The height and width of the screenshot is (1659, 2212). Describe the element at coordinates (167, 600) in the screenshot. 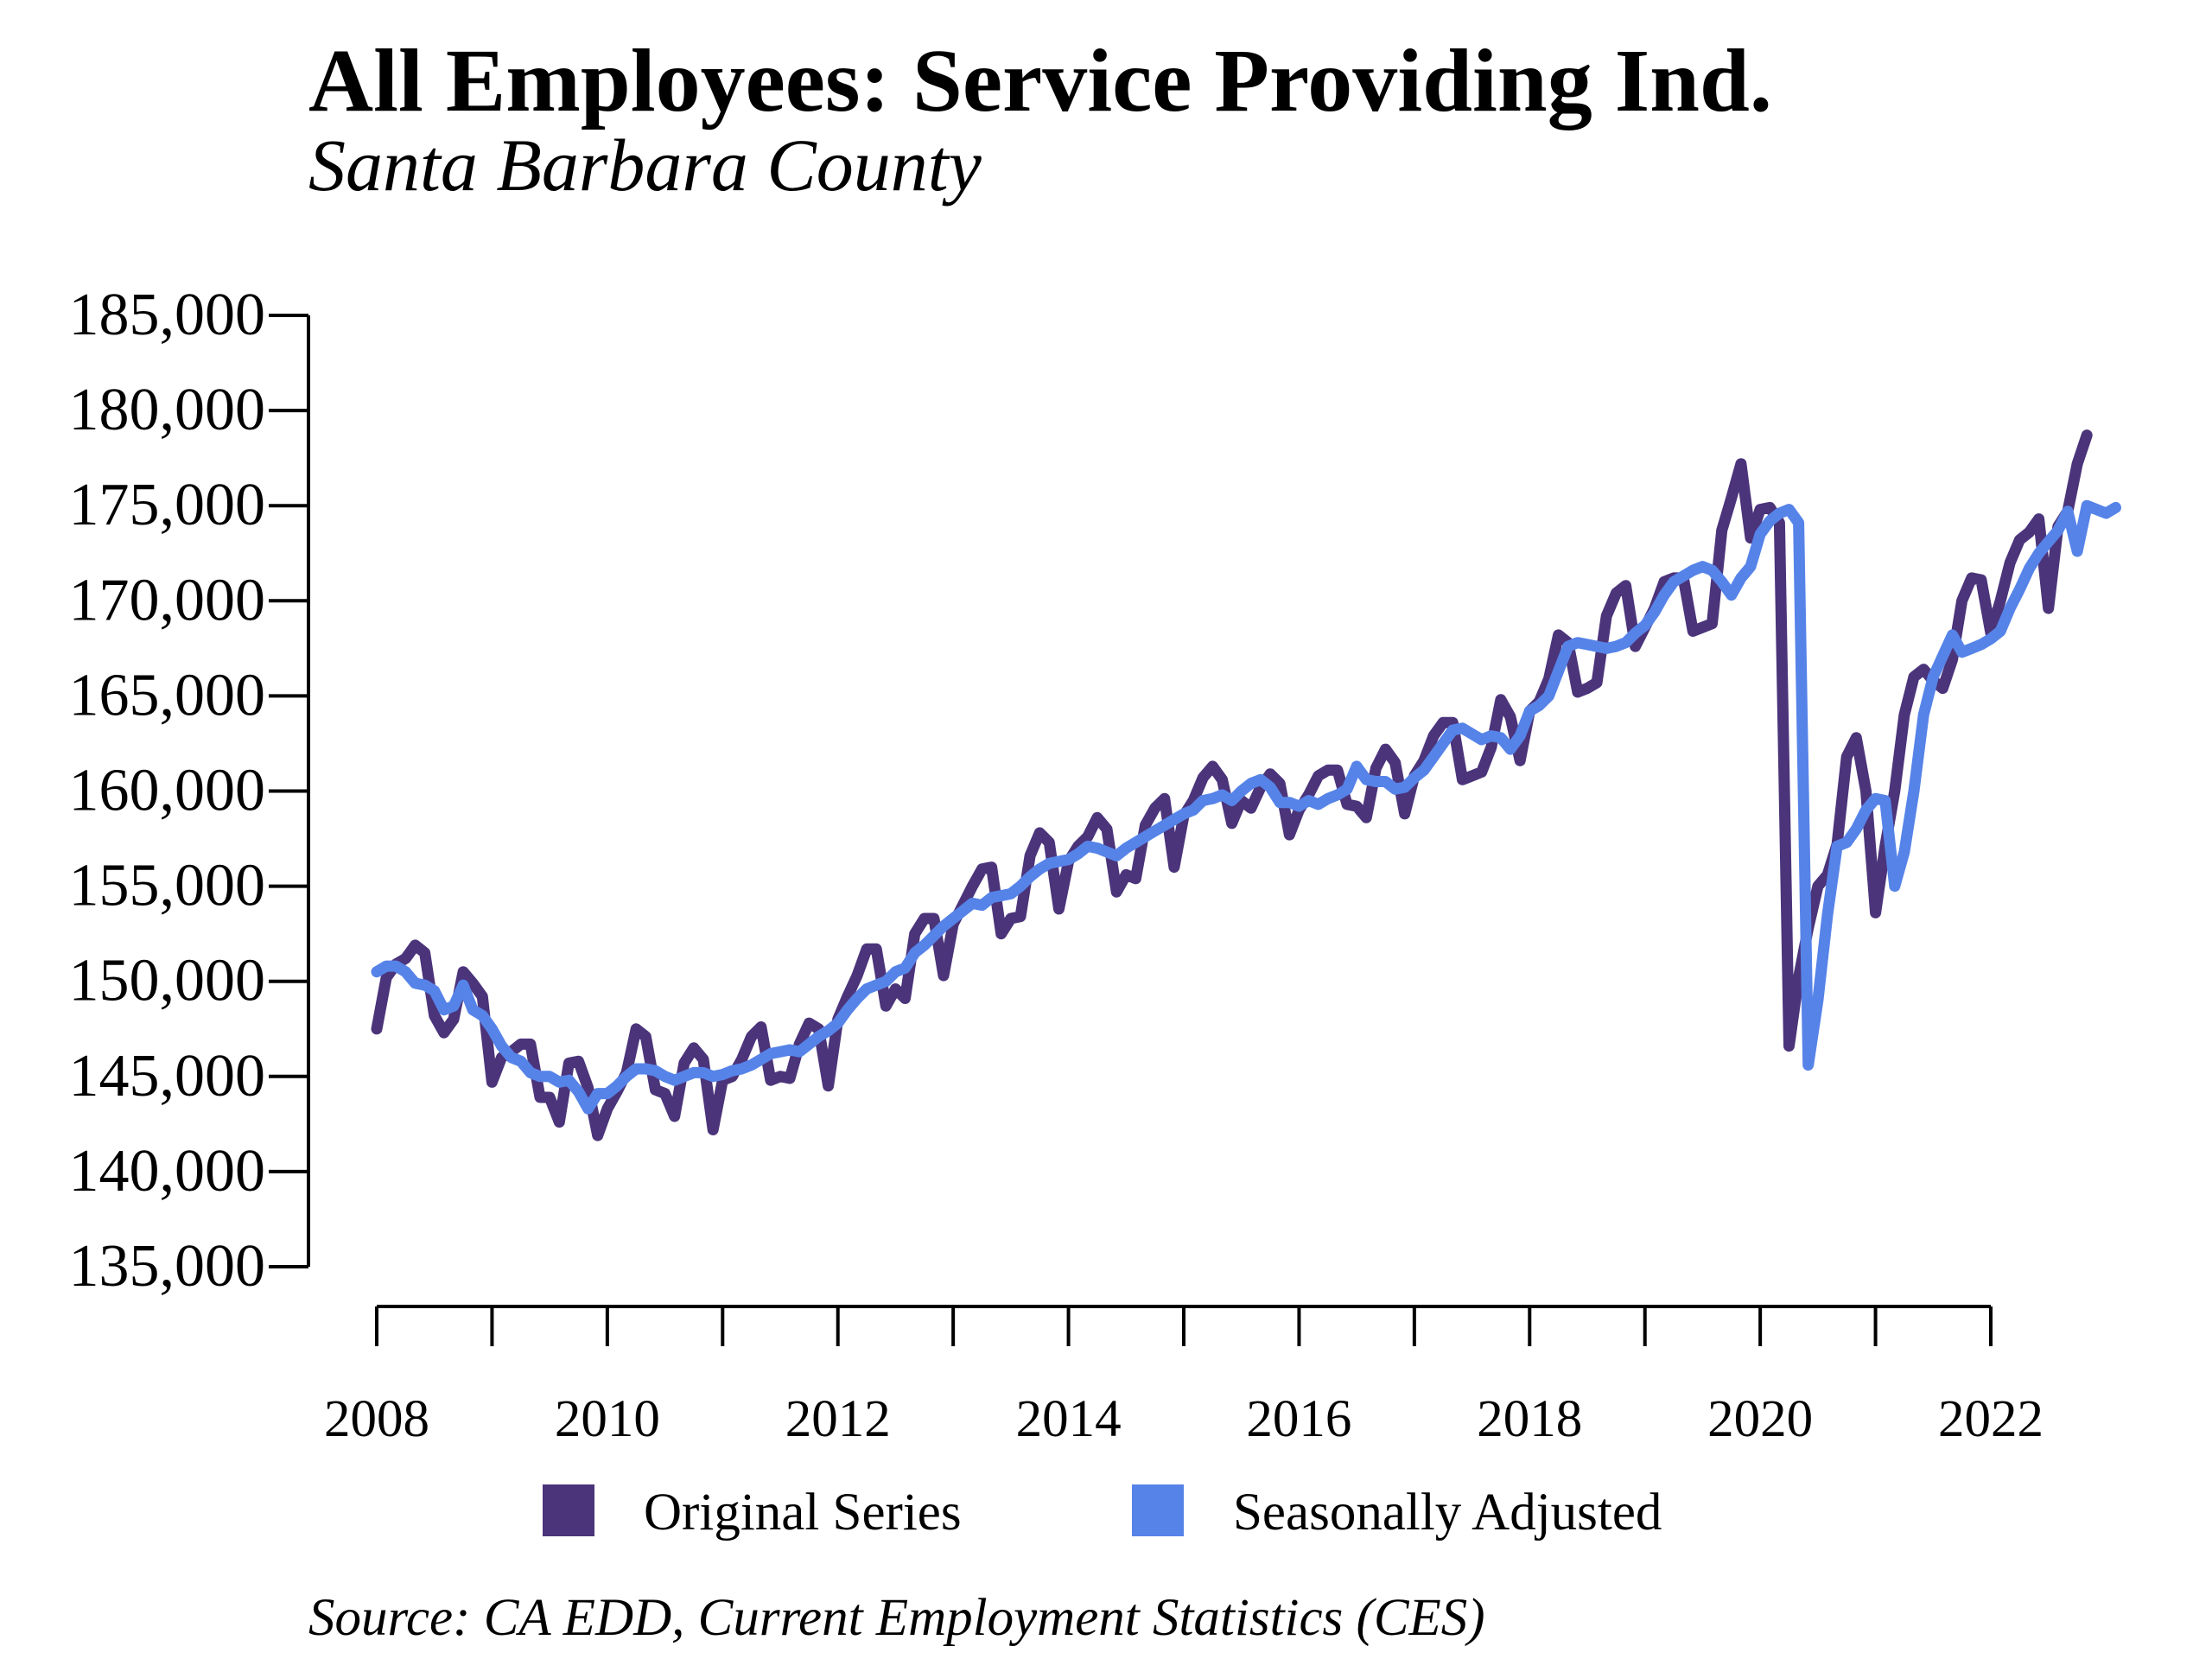

I see `y-tick-label: 170,000` at that location.